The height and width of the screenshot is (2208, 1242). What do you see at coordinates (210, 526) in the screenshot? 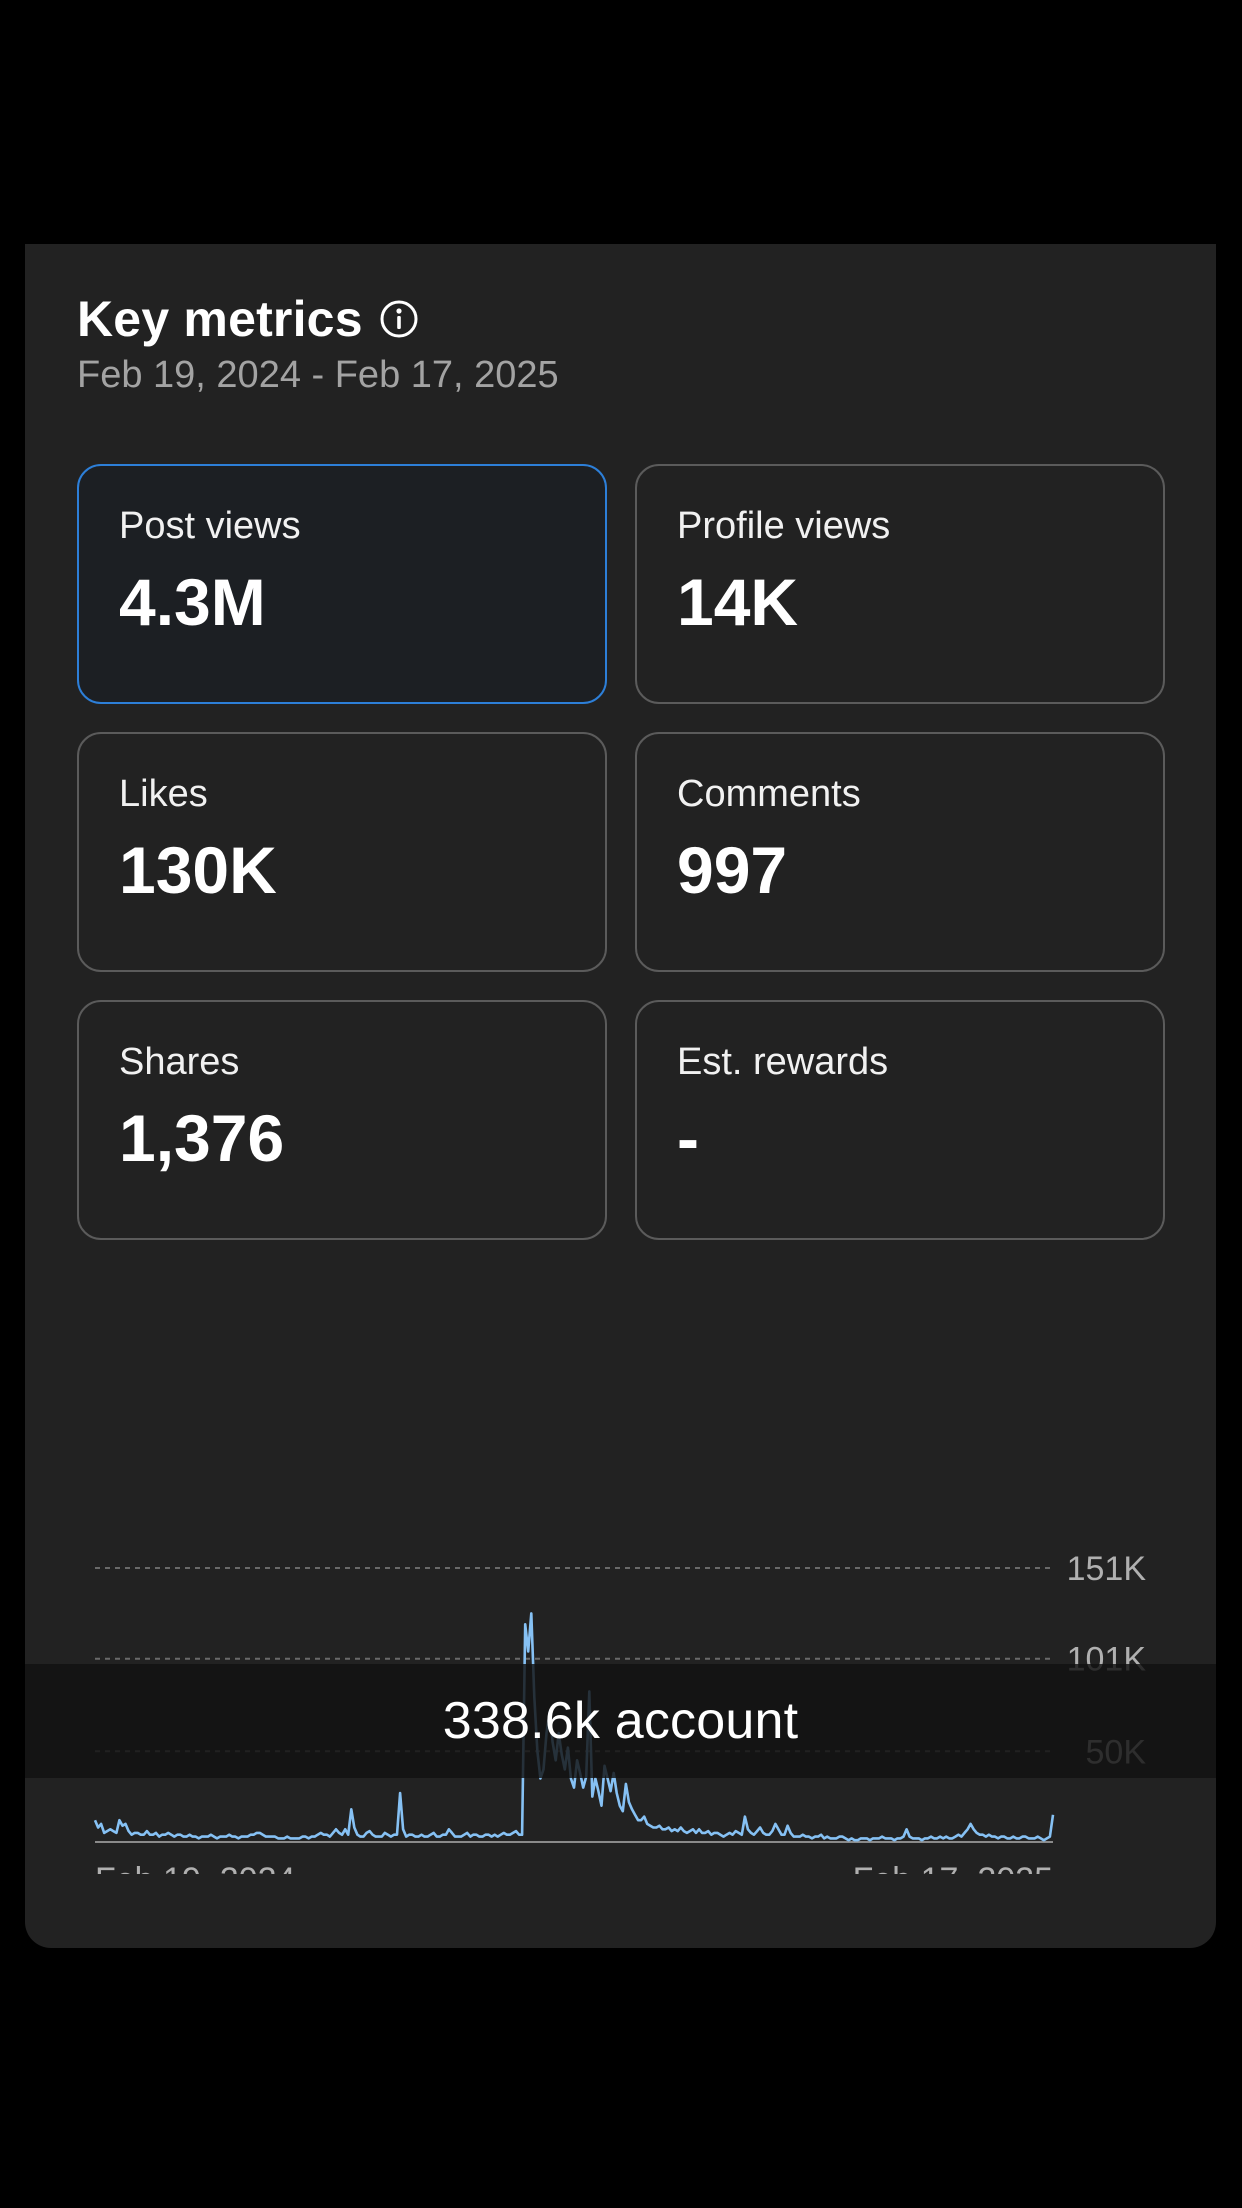
I see `metric-label: Post views` at bounding box center [210, 526].